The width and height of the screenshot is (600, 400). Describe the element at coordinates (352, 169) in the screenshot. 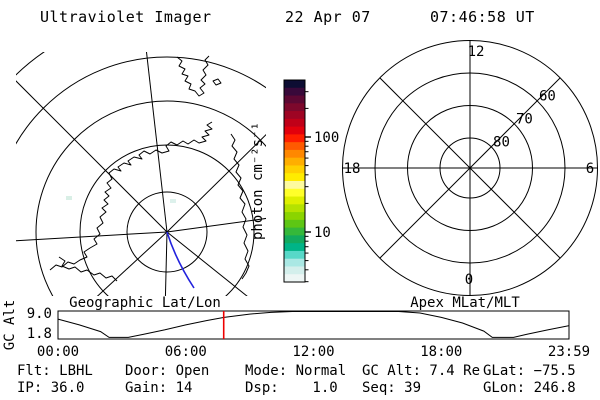

I see `polar-hour-18: 18` at that location.